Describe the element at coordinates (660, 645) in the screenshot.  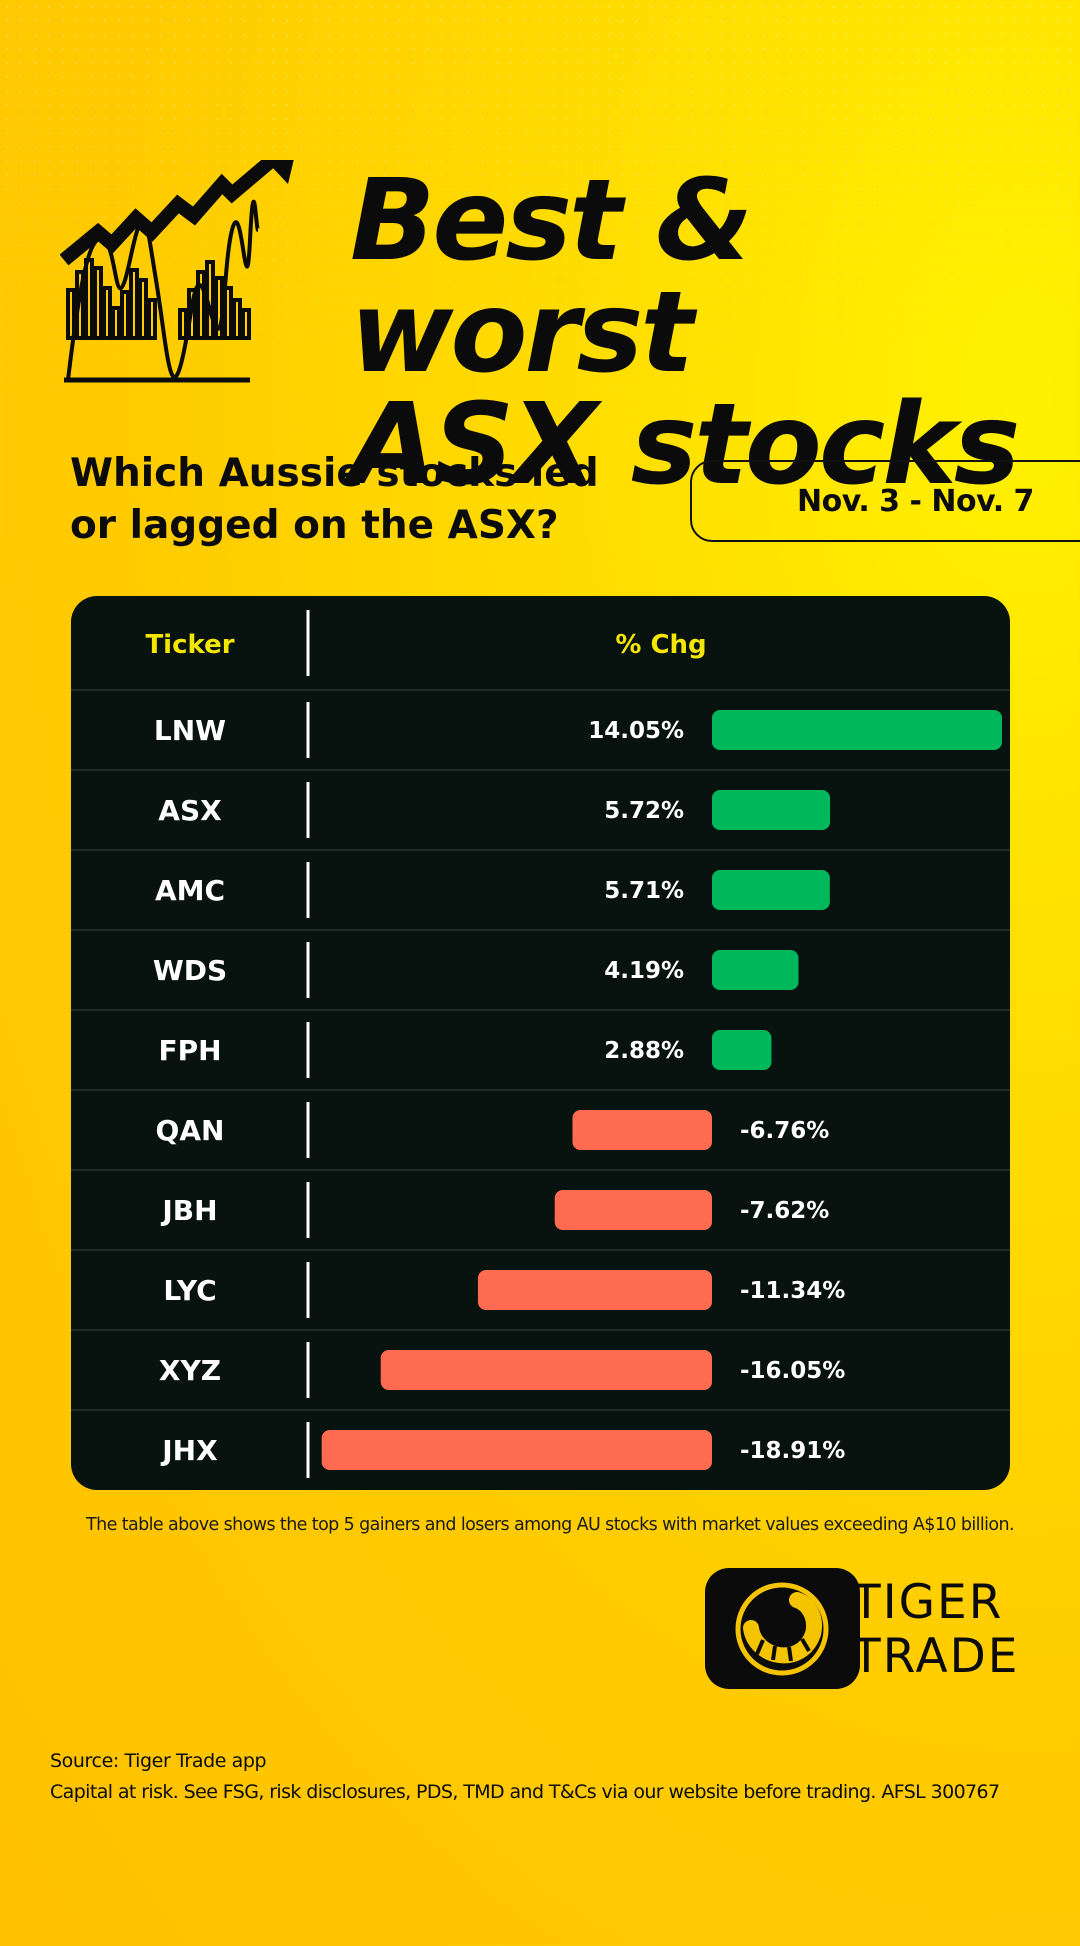
I see `column-header-change: % Chg` at that location.